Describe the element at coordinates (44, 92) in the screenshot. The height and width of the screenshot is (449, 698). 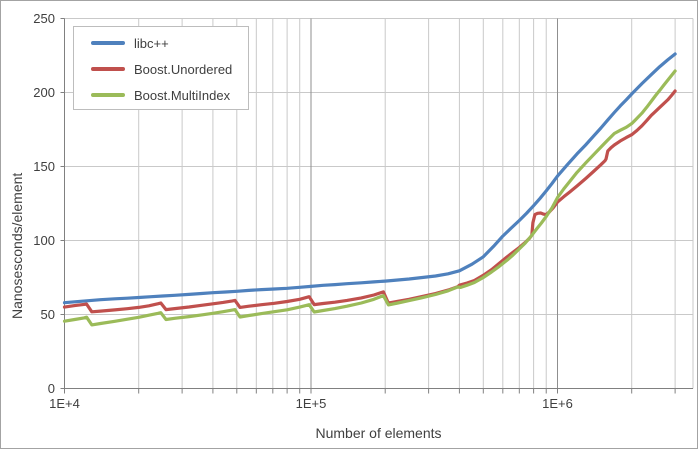
I see `y-tick-label: 200` at that location.